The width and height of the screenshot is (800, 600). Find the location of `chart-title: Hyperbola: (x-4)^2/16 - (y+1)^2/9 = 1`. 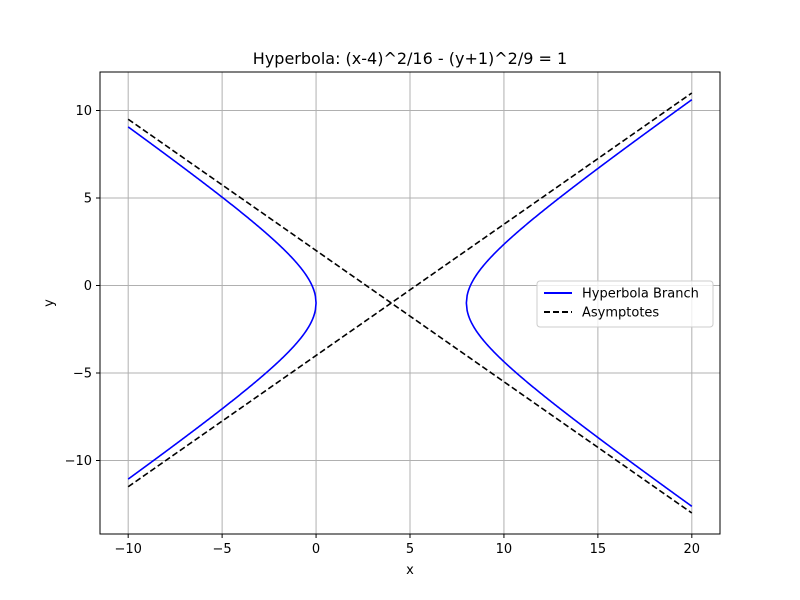

chart-title: Hyperbola: (x-4)^2/16 - (y+1)^2/9 = 1 is located at coordinates (410, 58).